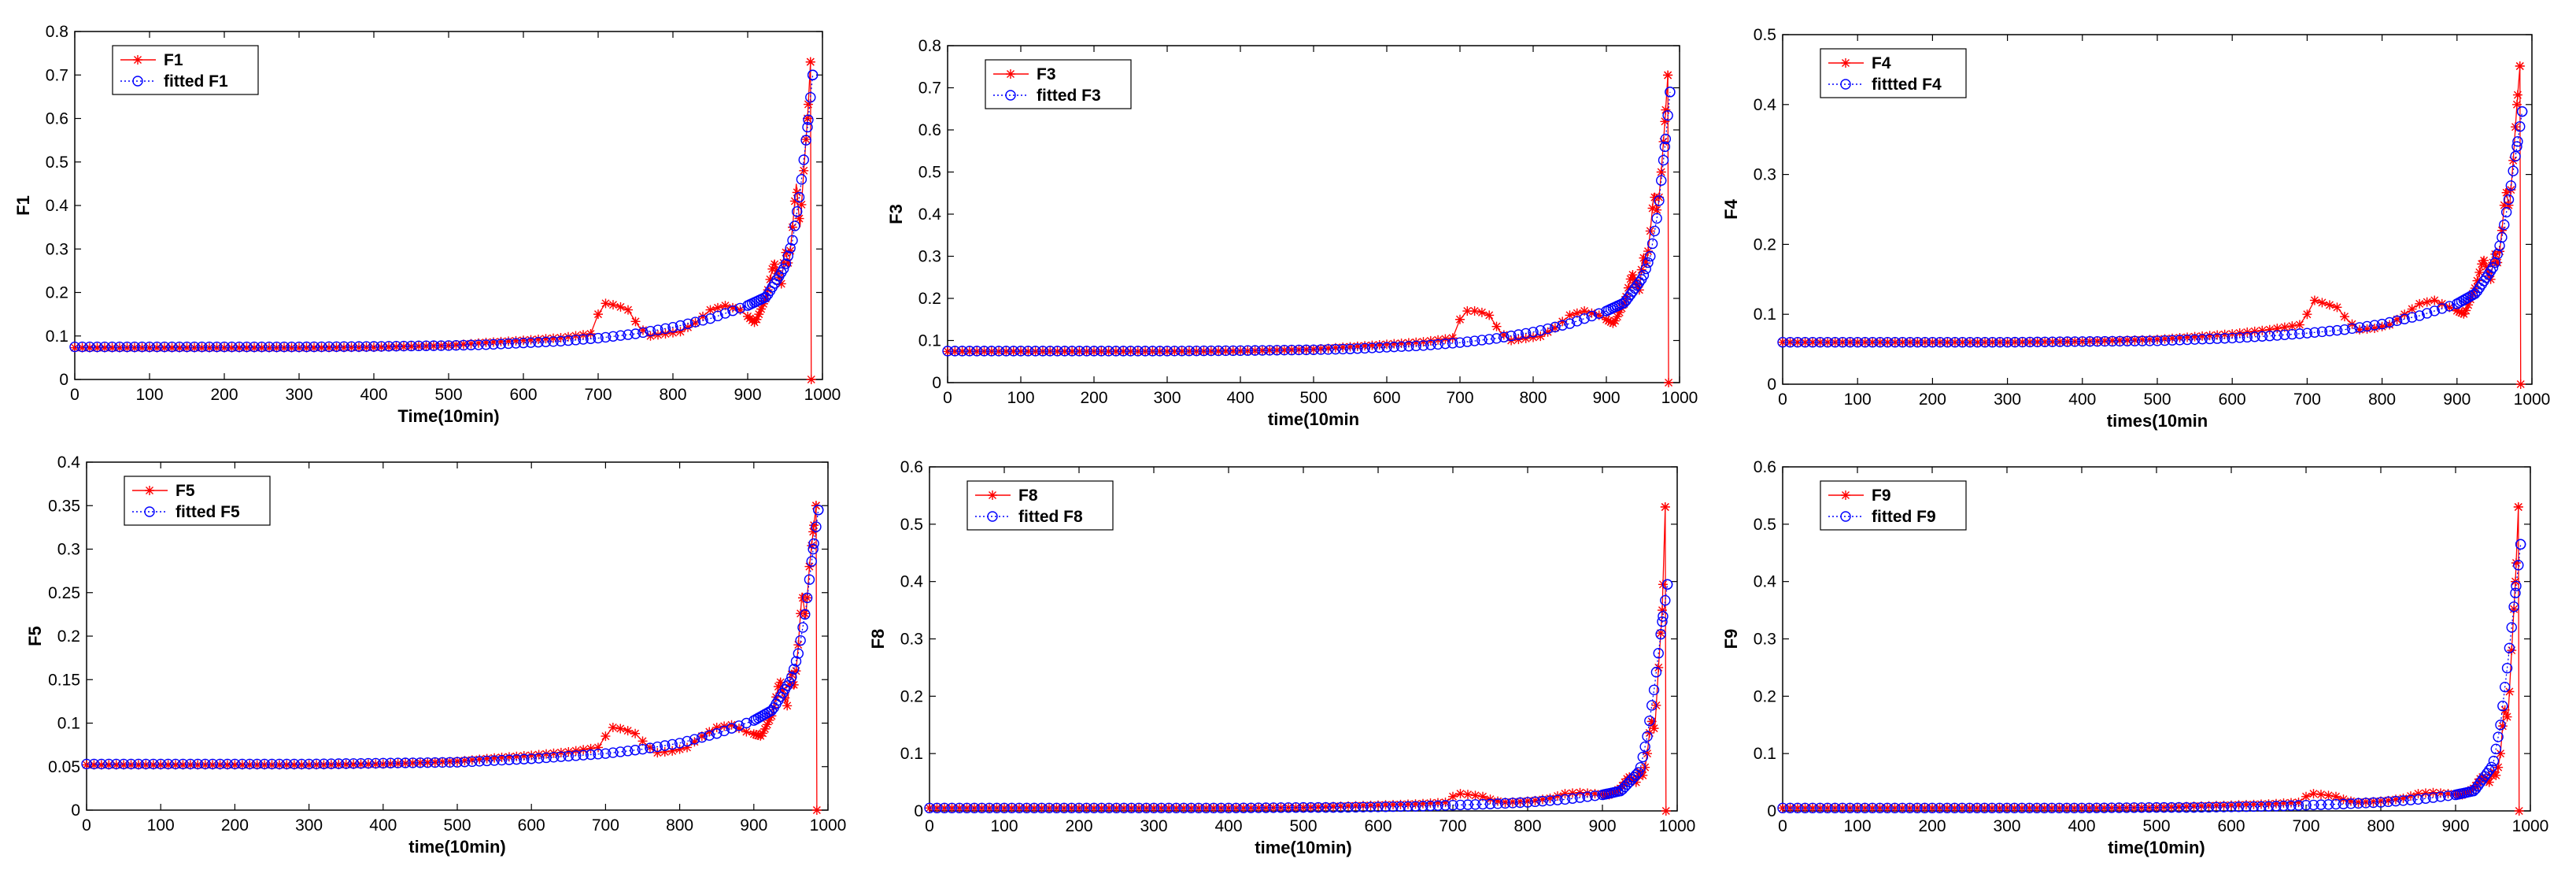 This screenshot has height=892, width=2576. What do you see at coordinates (2307, 399) in the screenshot?
I see `x-tick-label: 700` at bounding box center [2307, 399].